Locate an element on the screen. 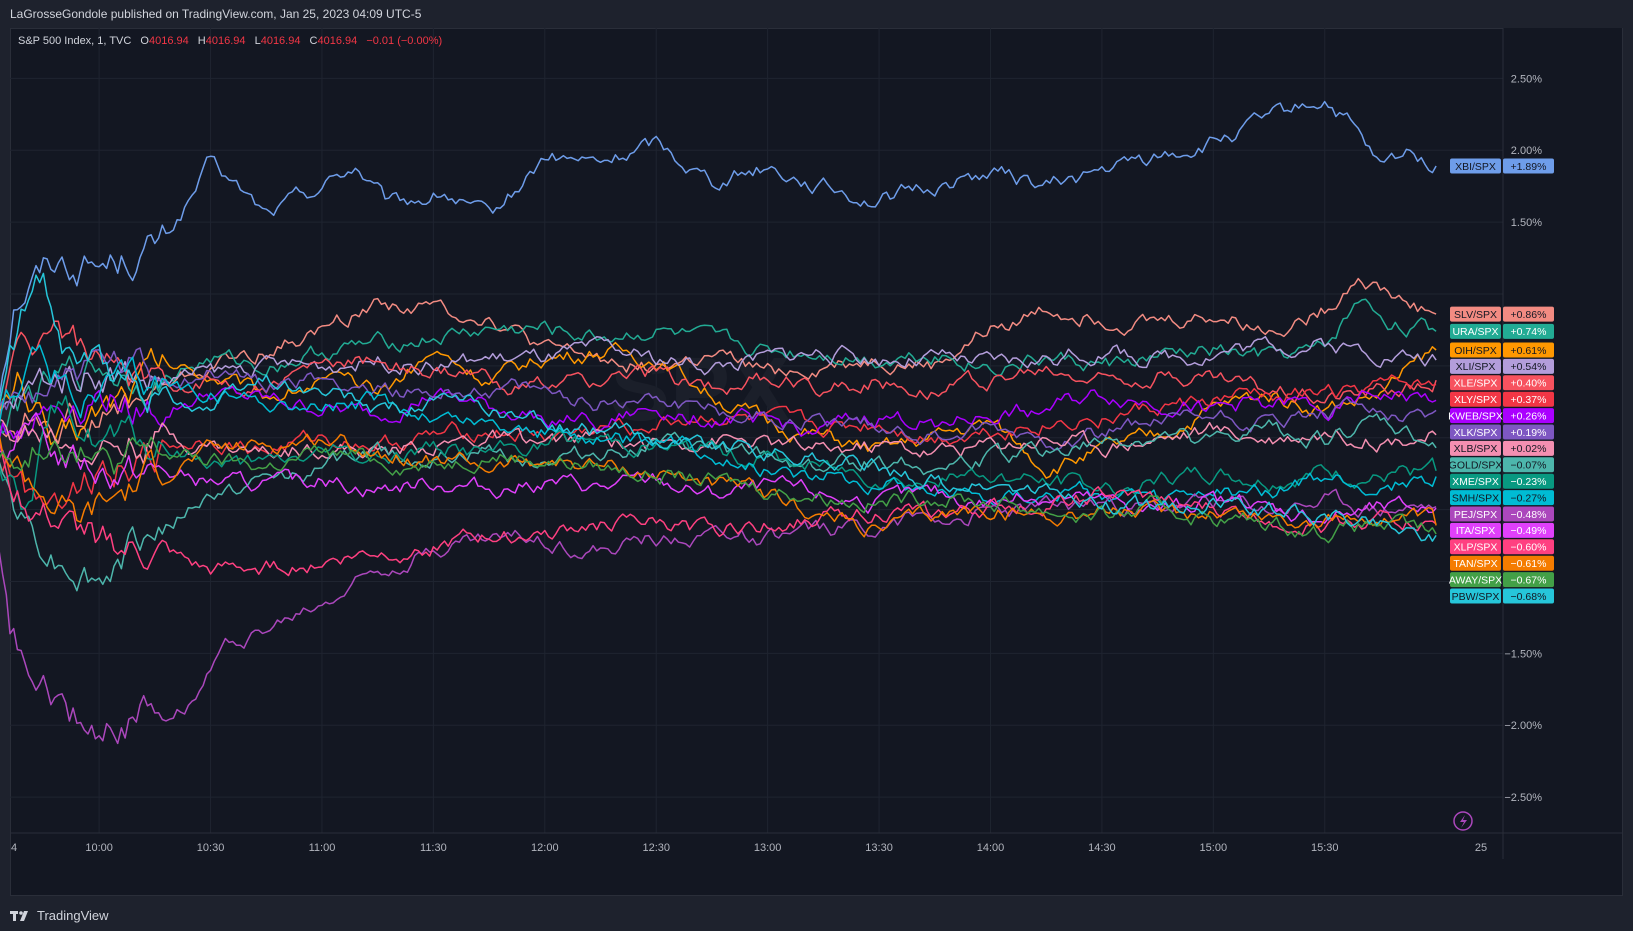  series-tag-pbw-spx: PBW/SPX −0.68% is located at coordinates (1502, 596).